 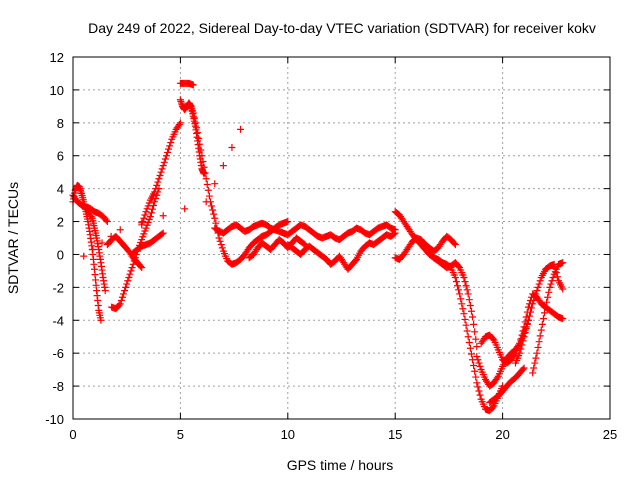 What do you see at coordinates (58, 287) in the screenshot?
I see `y-tick-label: -2` at bounding box center [58, 287].